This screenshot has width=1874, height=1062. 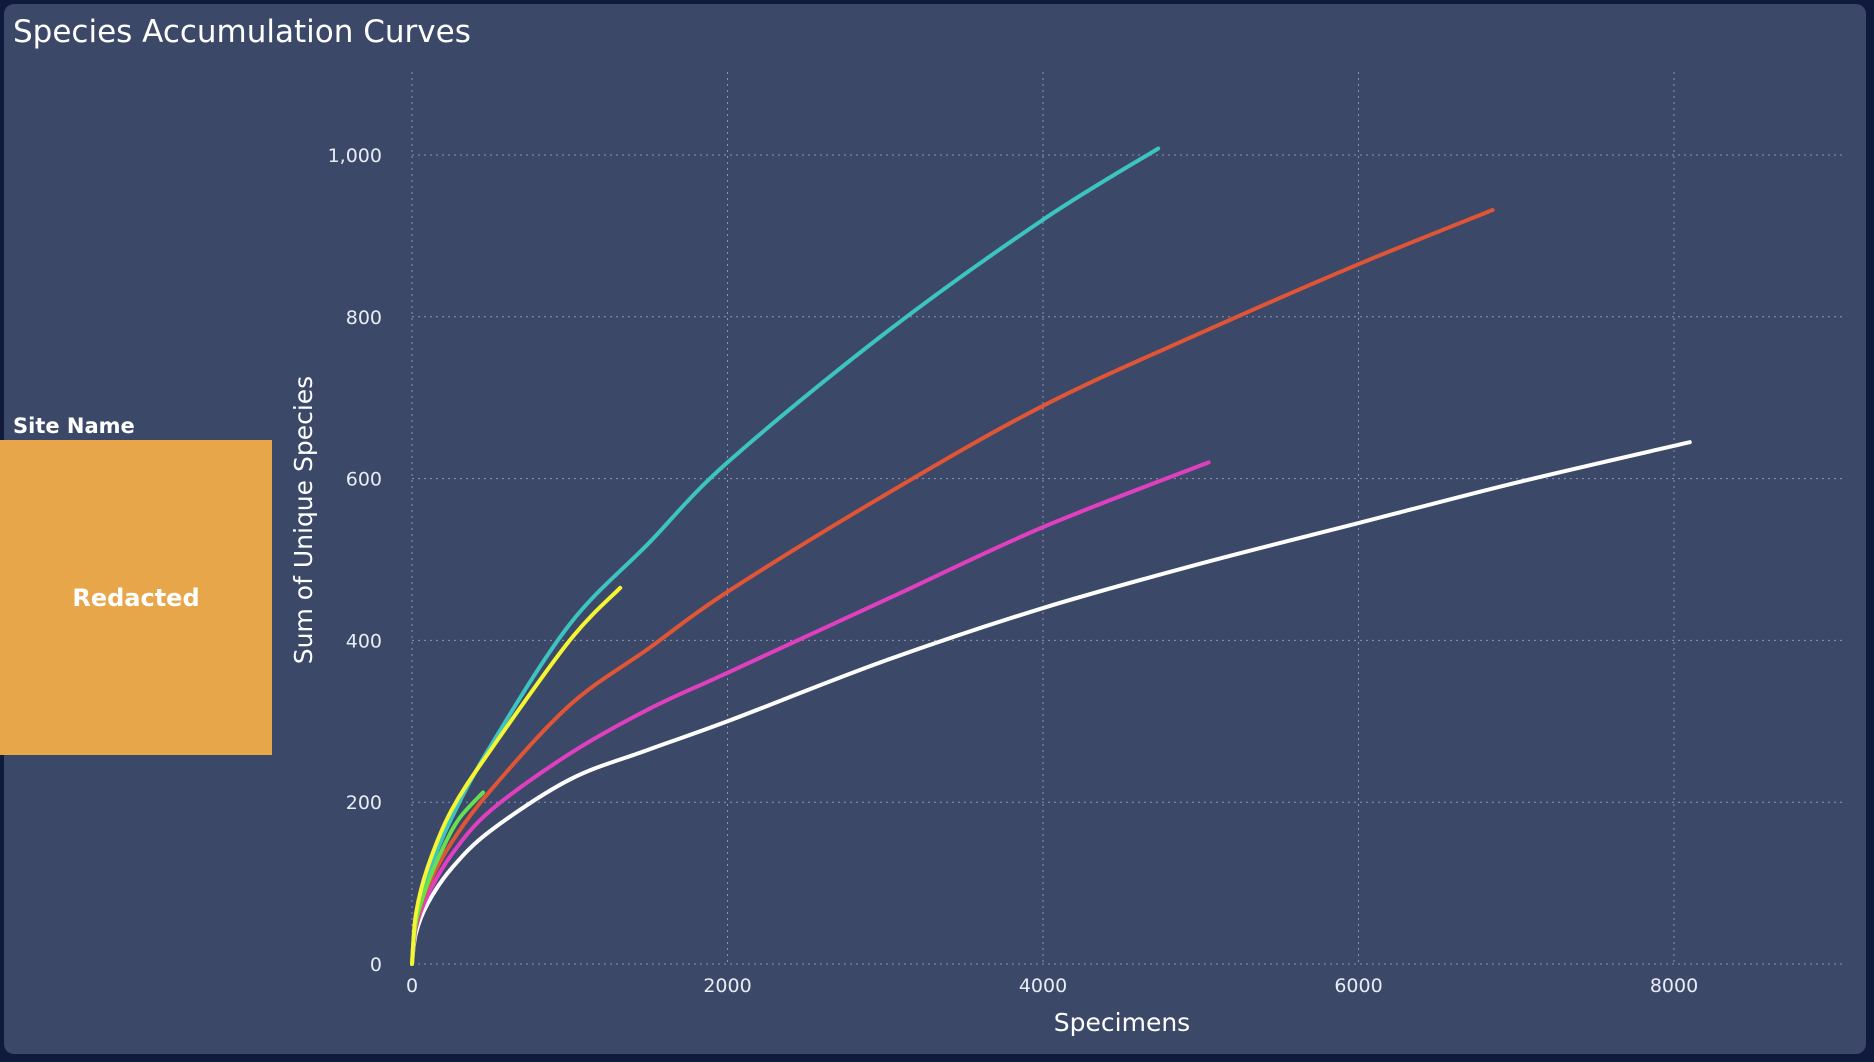 What do you see at coordinates (1043, 986) in the screenshot?
I see `x-tick-label: 4000` at bounding box center [1043, 986].